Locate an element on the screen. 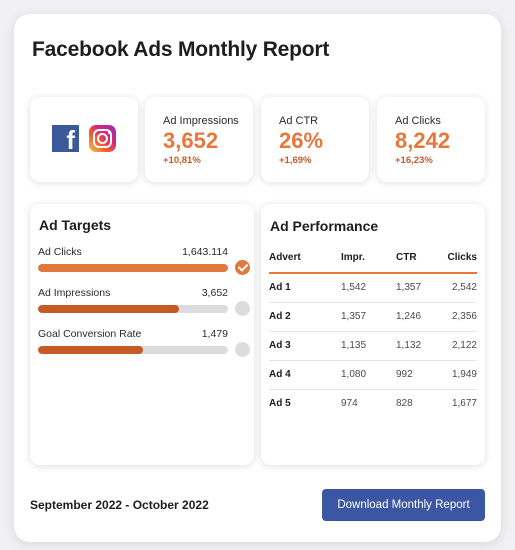 The height and width of the screenshot is (550, 515). target-label: Ad Impressions is located at coordinates (74, 293).